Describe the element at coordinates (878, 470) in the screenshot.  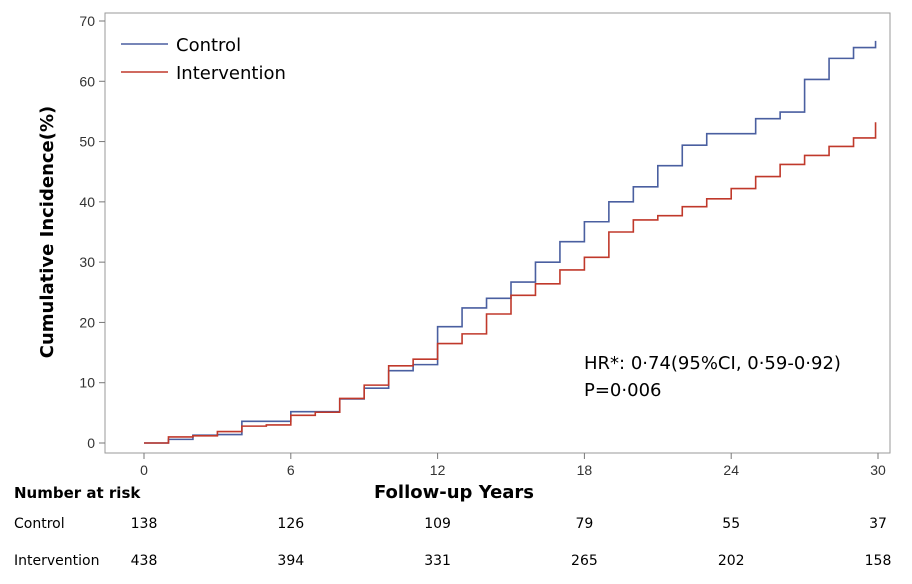
I see `x-tick-label: 30` at that location.